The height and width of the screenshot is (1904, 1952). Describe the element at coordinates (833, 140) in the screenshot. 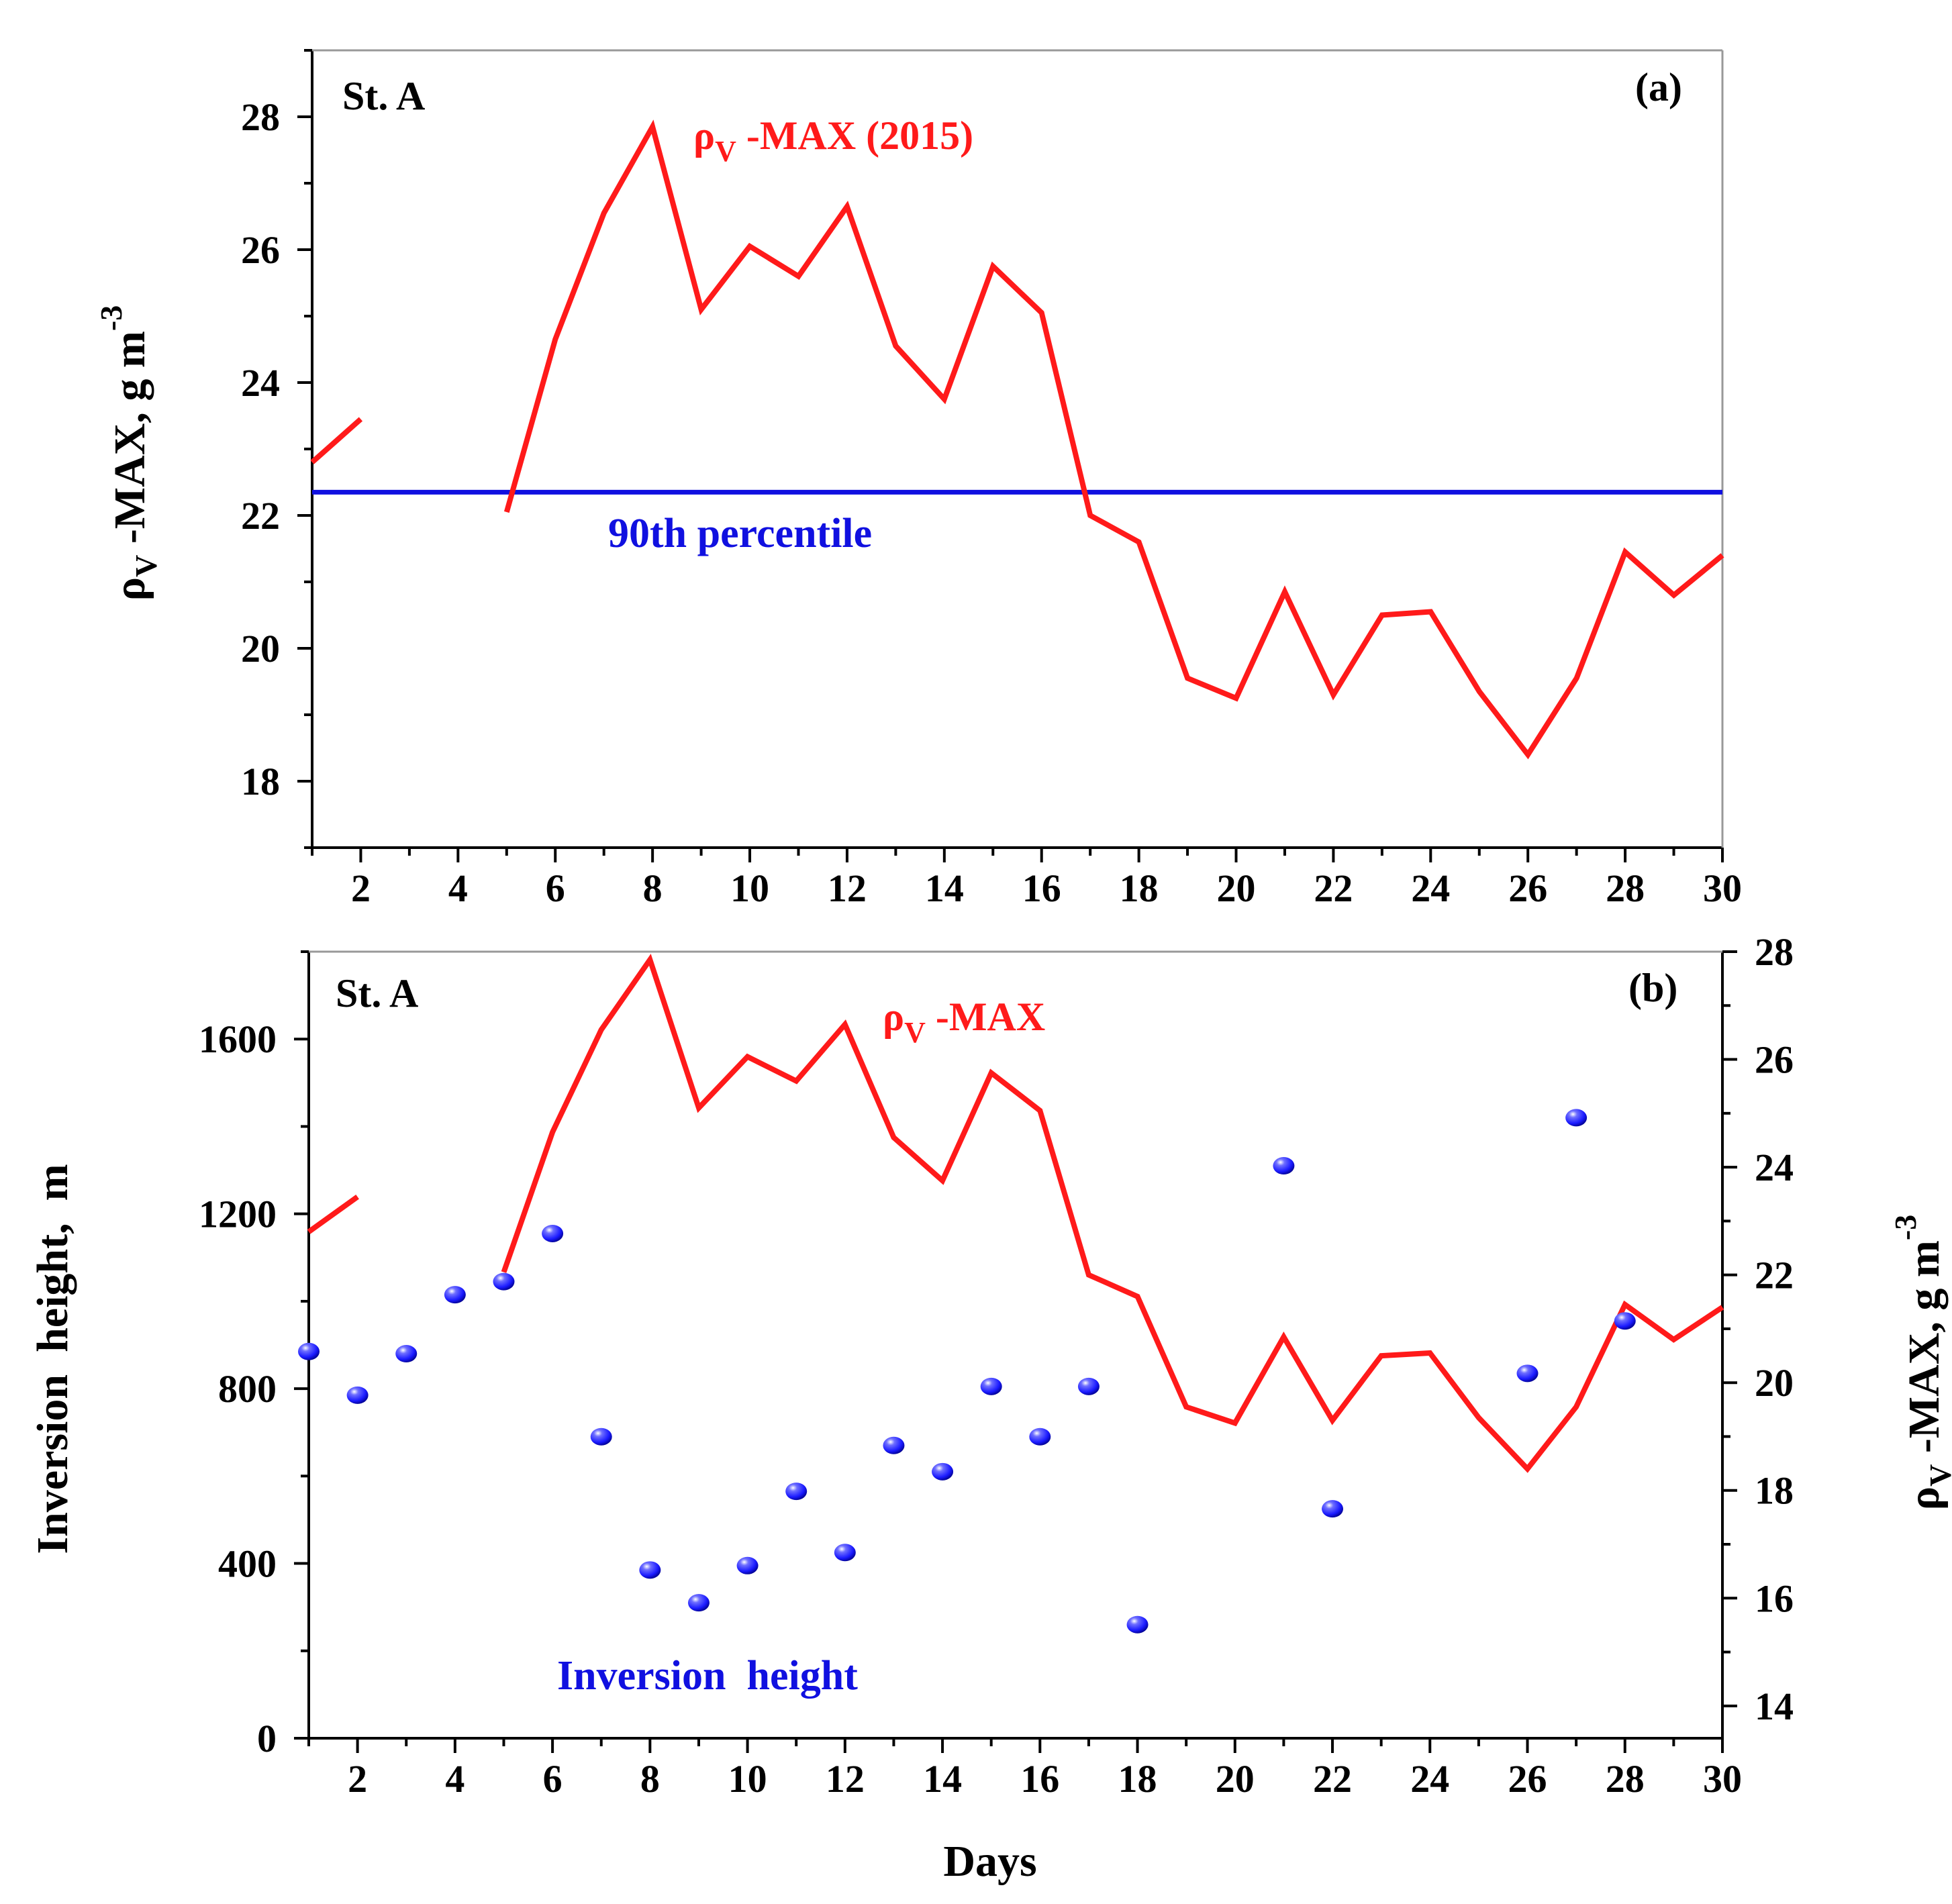

I see `rho-max-legend-label: ρV -MAX (2015)` at that location.